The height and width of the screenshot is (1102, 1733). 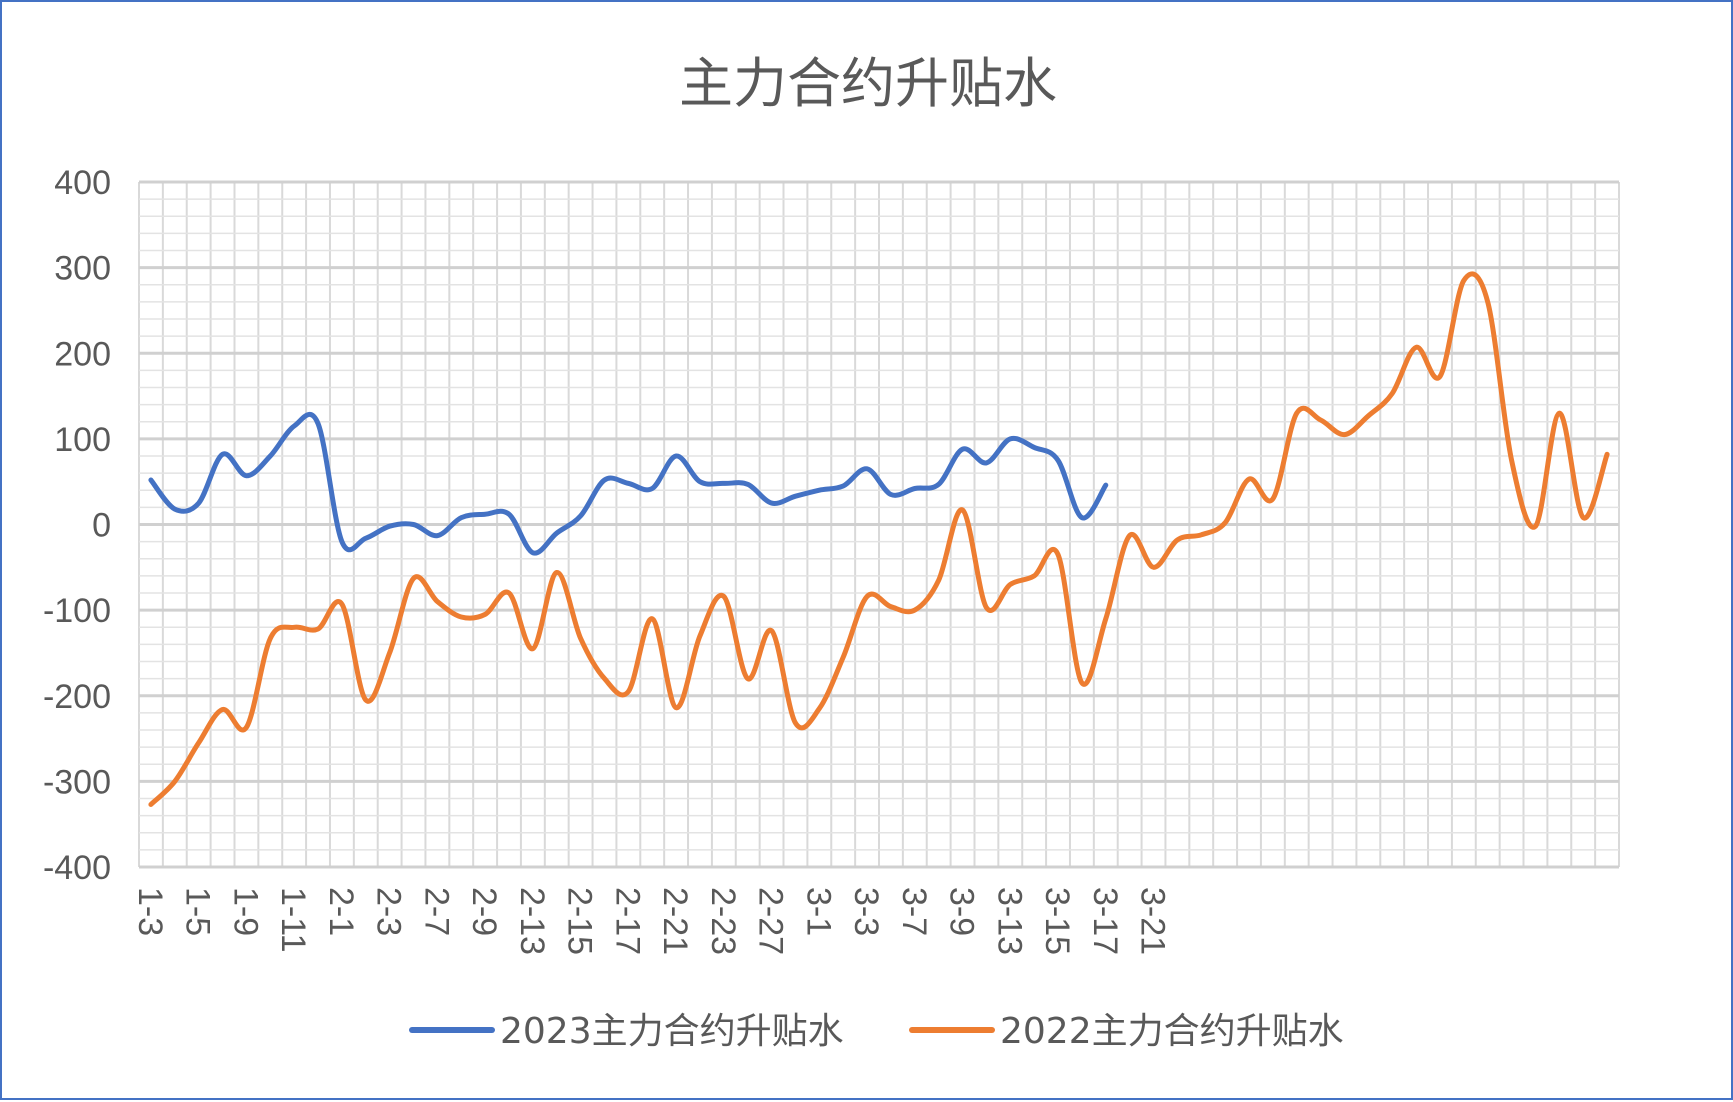 What do you see at coordinates (484, 911) in the screenshot?
I see `x-tick-label: 2-9` at bounding box center [484, 911].